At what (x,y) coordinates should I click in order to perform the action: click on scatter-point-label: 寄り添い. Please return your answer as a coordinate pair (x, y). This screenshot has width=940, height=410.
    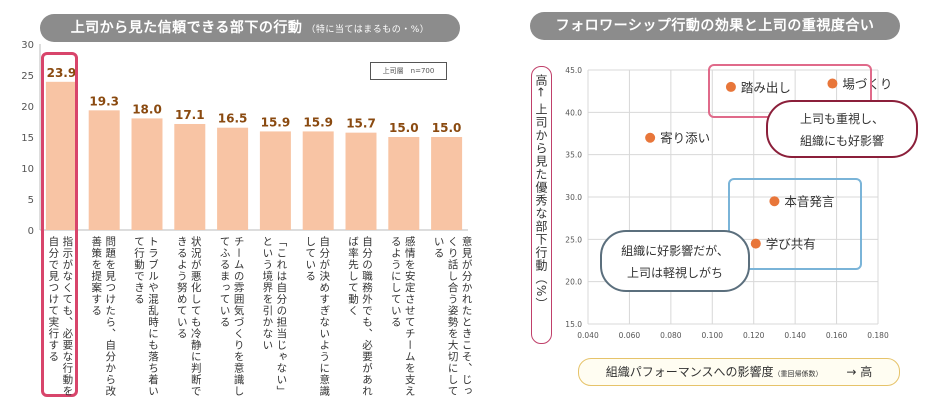
    Looking at the image, I should click on (685, 138).